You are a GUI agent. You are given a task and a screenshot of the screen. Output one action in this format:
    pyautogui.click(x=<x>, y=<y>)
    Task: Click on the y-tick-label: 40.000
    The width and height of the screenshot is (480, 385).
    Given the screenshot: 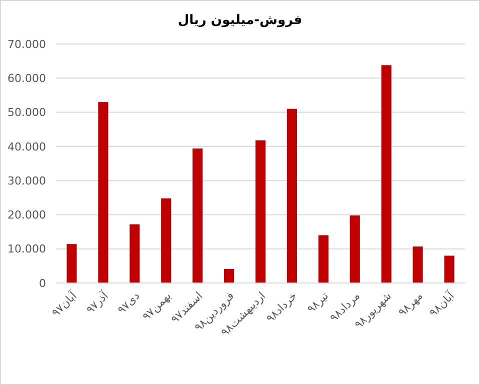 What is the action you would take?
    pyautogui.click(x=27, y=147)
    